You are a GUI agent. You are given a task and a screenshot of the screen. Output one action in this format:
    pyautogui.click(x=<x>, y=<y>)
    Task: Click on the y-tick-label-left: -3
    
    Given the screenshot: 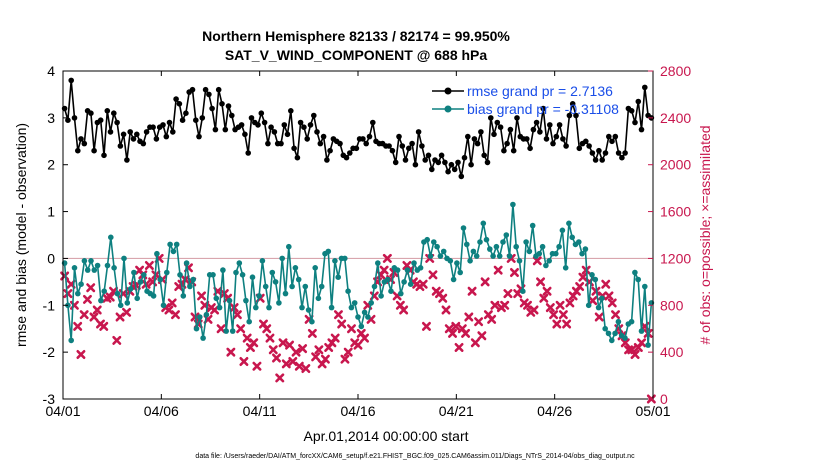 What is the action you would take?
    pyautogui.click(x=49, y=399)
    